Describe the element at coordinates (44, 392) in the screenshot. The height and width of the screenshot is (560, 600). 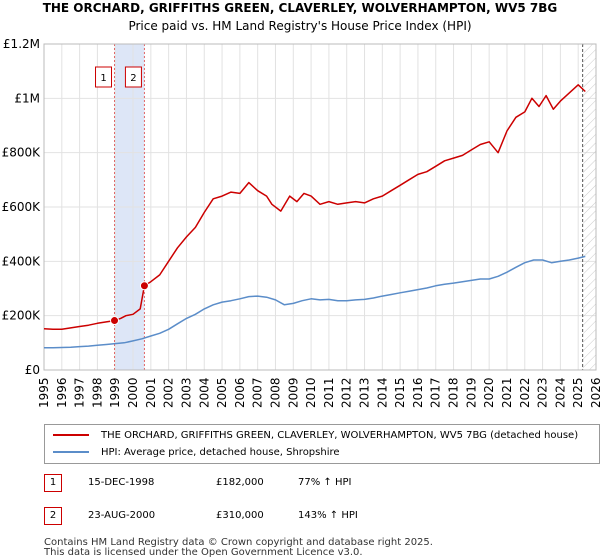
I see `x-tick-label: 1995` at that location.